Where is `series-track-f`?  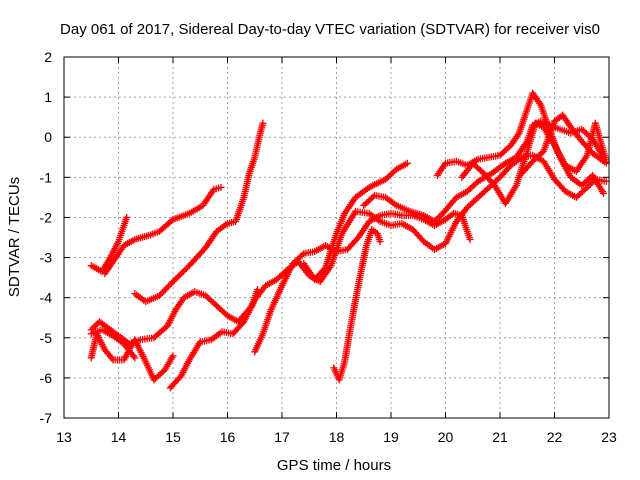 series-track-f is located at coordinates (199, 212).